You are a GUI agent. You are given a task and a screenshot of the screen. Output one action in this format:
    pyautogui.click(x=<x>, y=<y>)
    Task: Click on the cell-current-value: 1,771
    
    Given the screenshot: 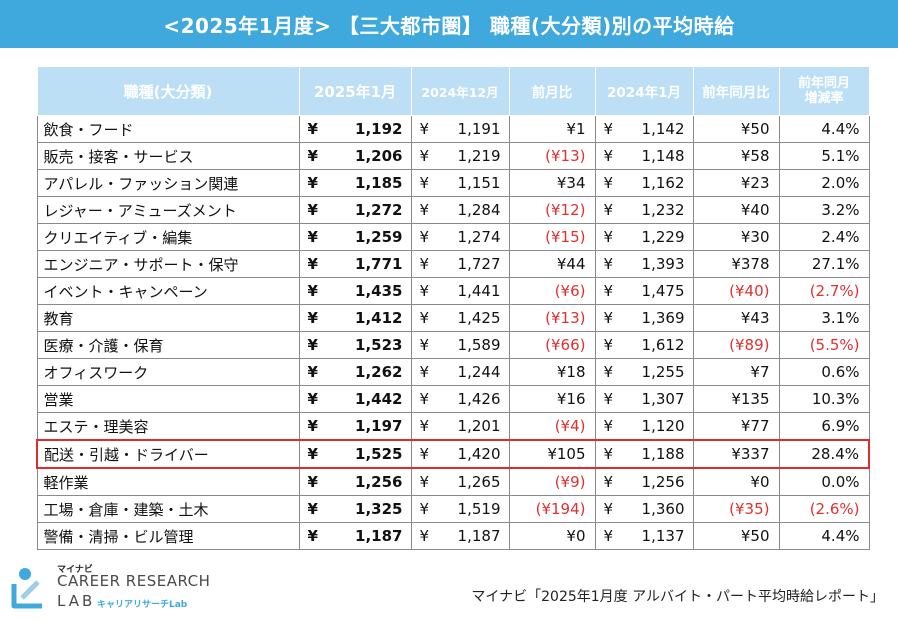 What is the action you would take?
    pyautogui.click(x=379, y=264)
    